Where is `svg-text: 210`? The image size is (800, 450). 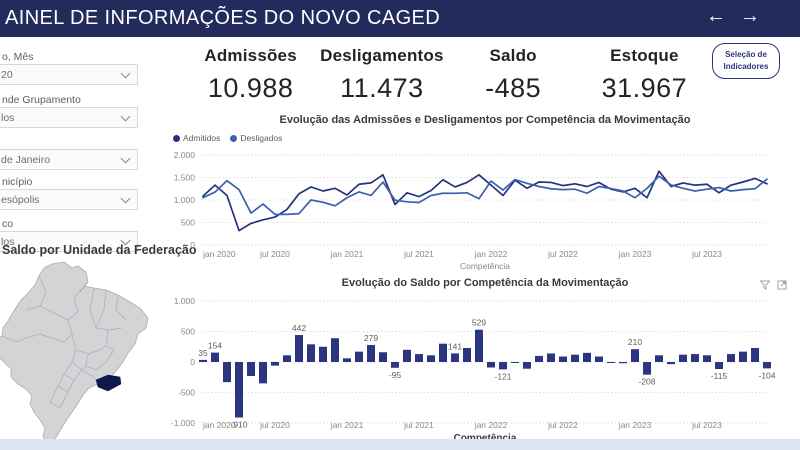
svg-text: 210 is located at coordinates (635, 342).